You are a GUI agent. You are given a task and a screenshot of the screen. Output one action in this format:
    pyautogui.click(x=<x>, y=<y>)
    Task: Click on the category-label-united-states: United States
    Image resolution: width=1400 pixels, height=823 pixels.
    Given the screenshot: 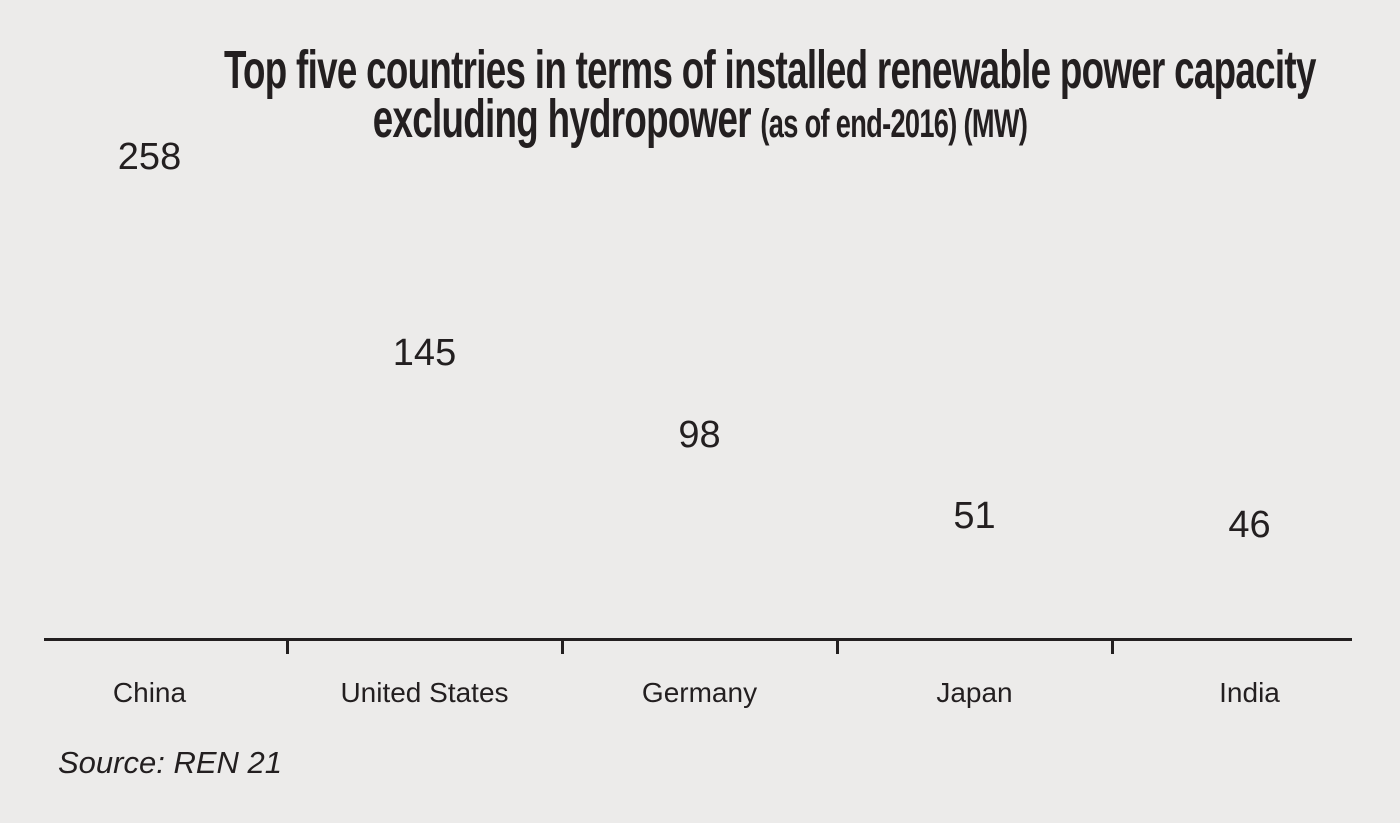 What is the action you would take?
    pyautogui.click(x=424, y=692)
    